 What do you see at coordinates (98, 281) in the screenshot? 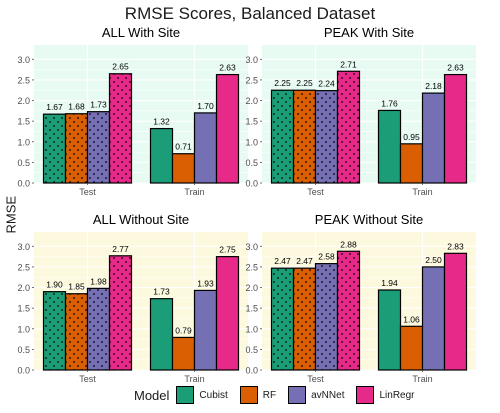
I see `data-label: 1.98` at bounding box center [98, 281].